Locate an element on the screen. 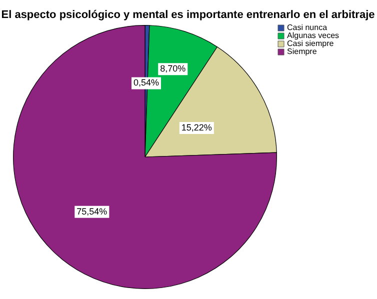  data-label: 75,54% is located at coordinates (92, 211).